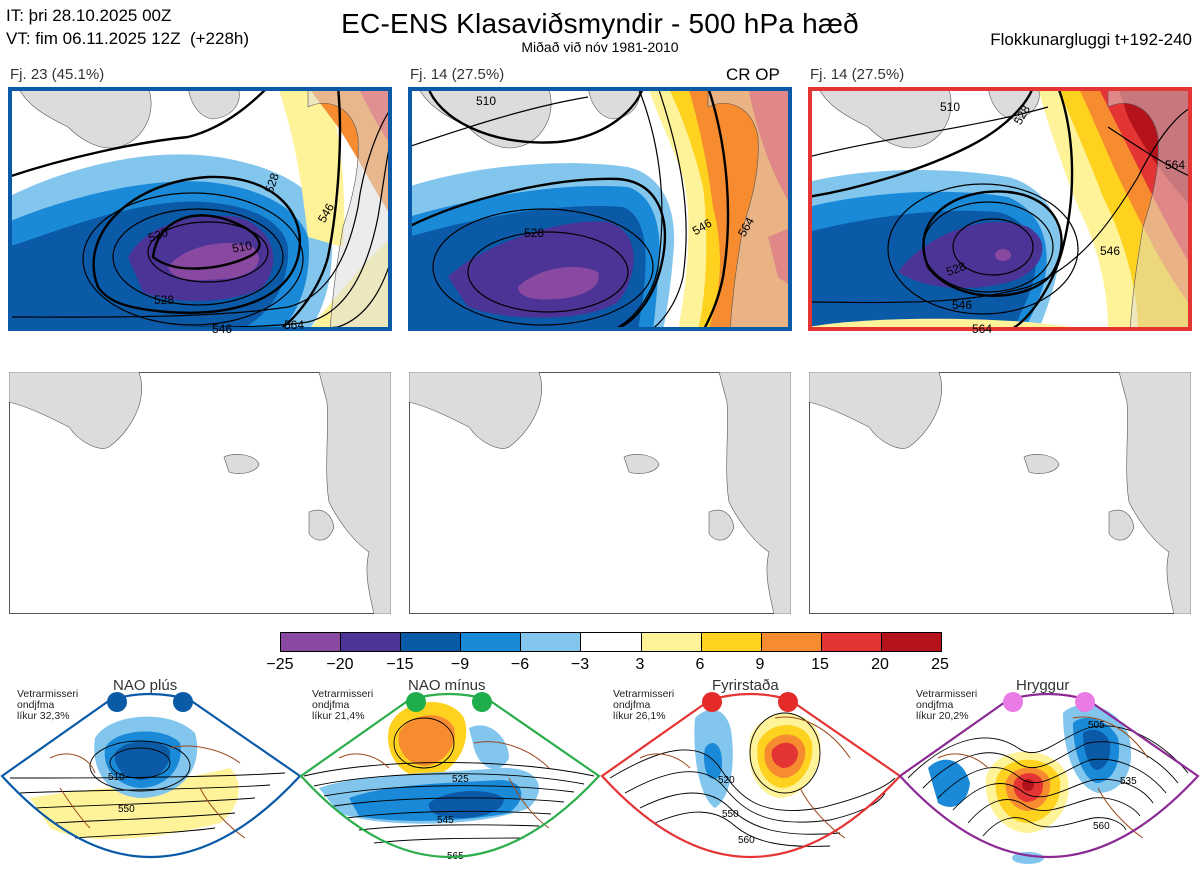  What do you see at coordinates (447, 685) in the screenshot?
I see `pattern-2-title: NAO mínus` at bounding box center [447, 685].